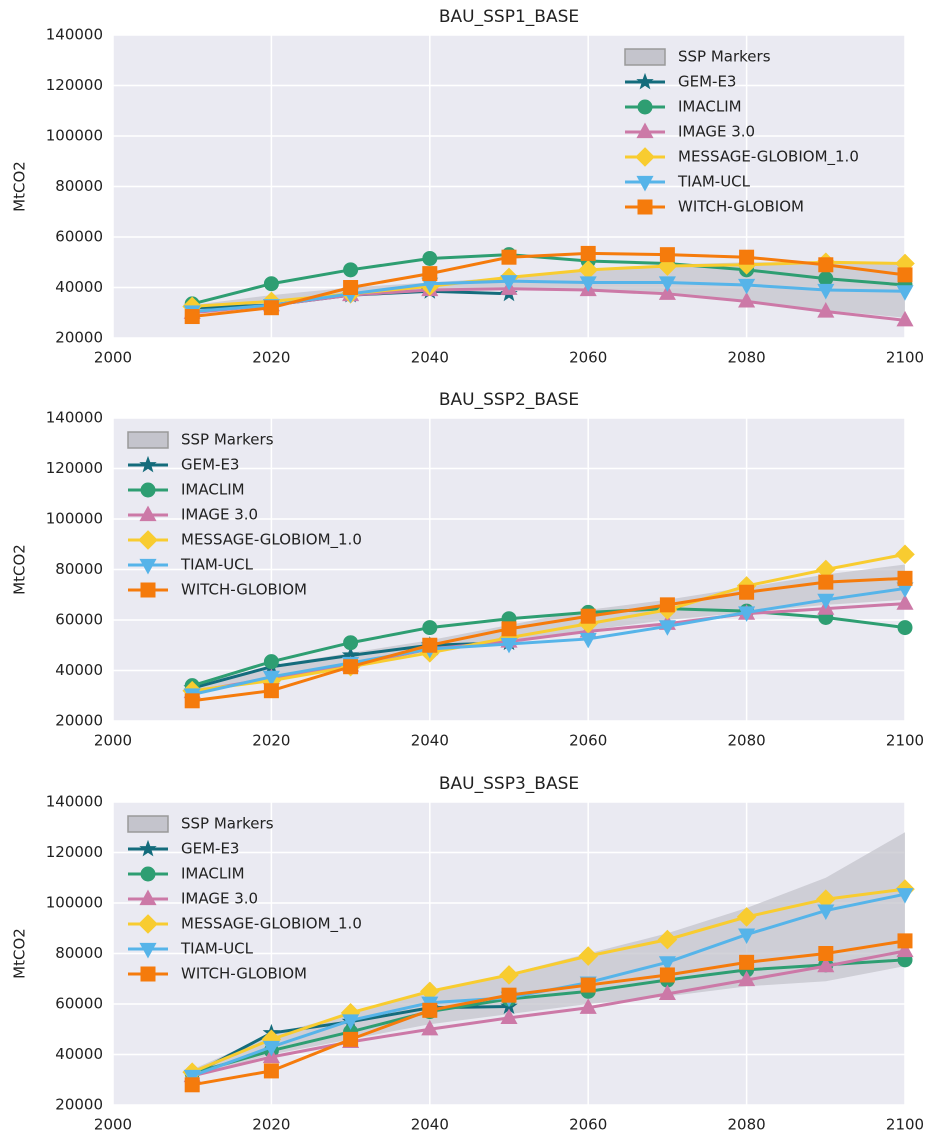 This screenshot has height=1137, width=928. Describe the element at coordinates (113, 741) in the screenshot. I see `x-tick-label: 2000` at that location.